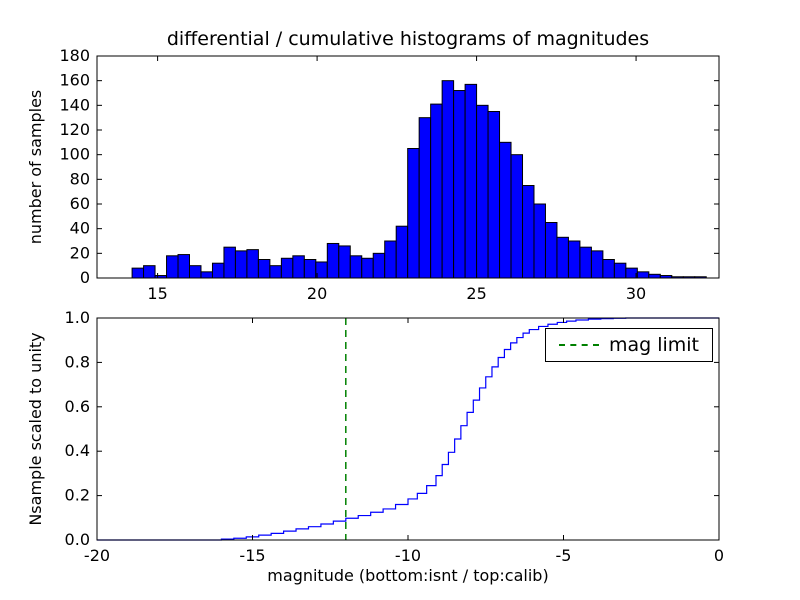 The width and height of the screenshot is (800, 600). Describe the element at coordinates (157, 293) in the screenshot. I see `x-tick-label: 15` at that location.